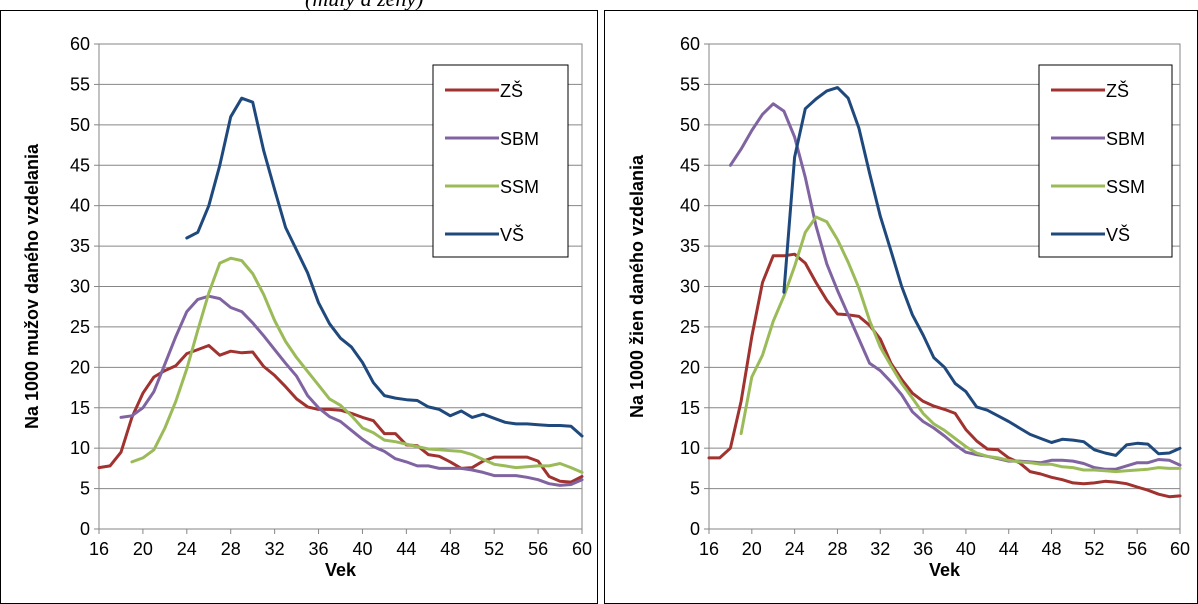  I want to click on chart-0-x-tick-label: 36, so click(319, 549).